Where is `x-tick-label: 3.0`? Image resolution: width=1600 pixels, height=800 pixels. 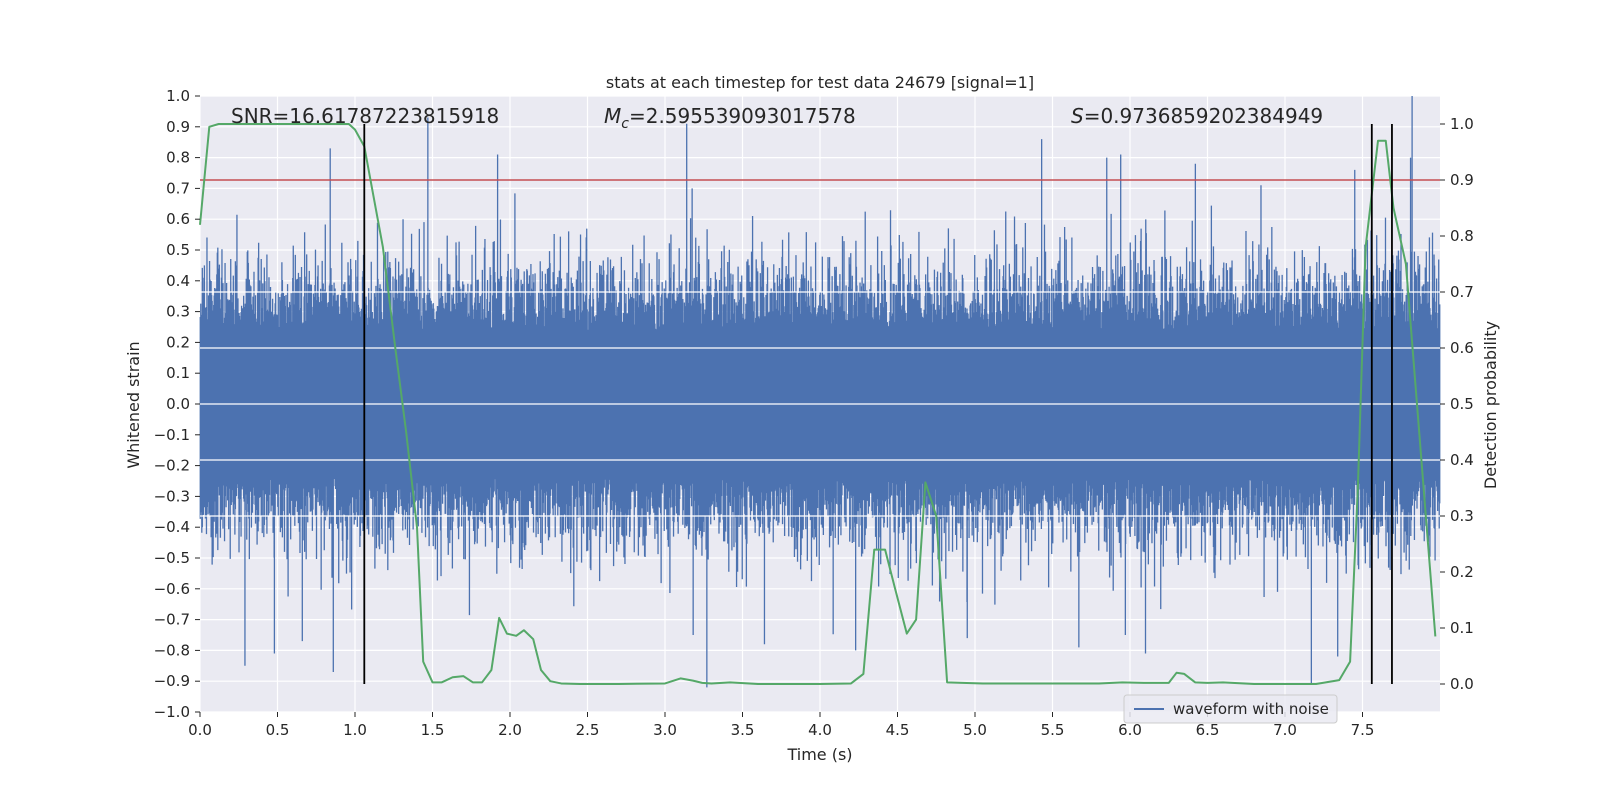
x-tick-label: 3.0 is located at coordinates (665, 730).